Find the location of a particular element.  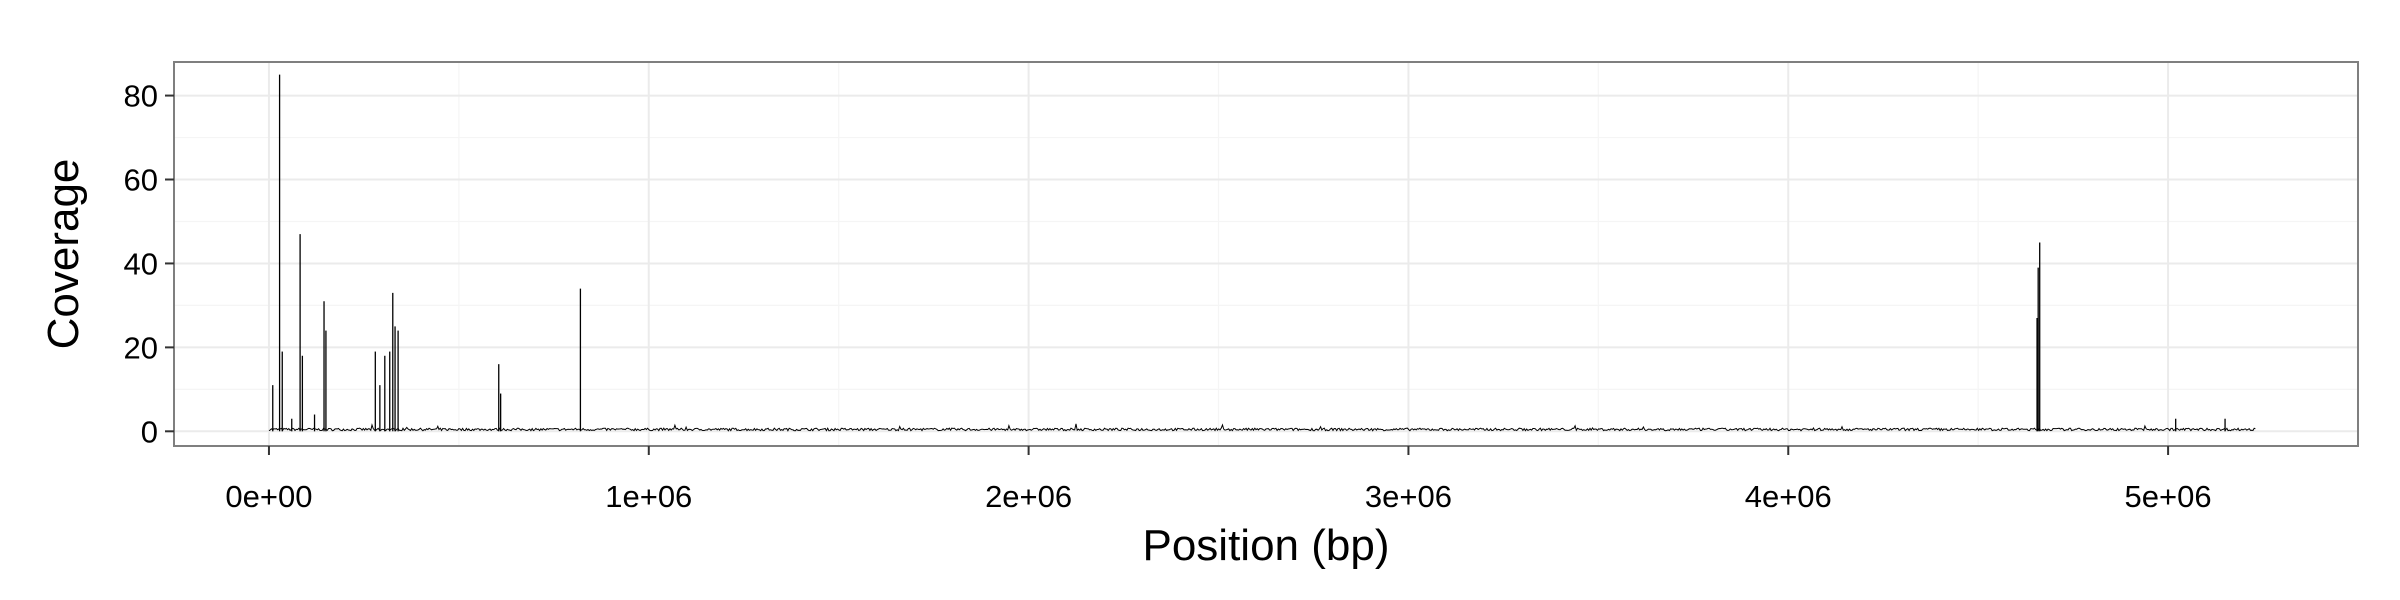

y-tick-label: 0 is located at coordinates (149, 431).